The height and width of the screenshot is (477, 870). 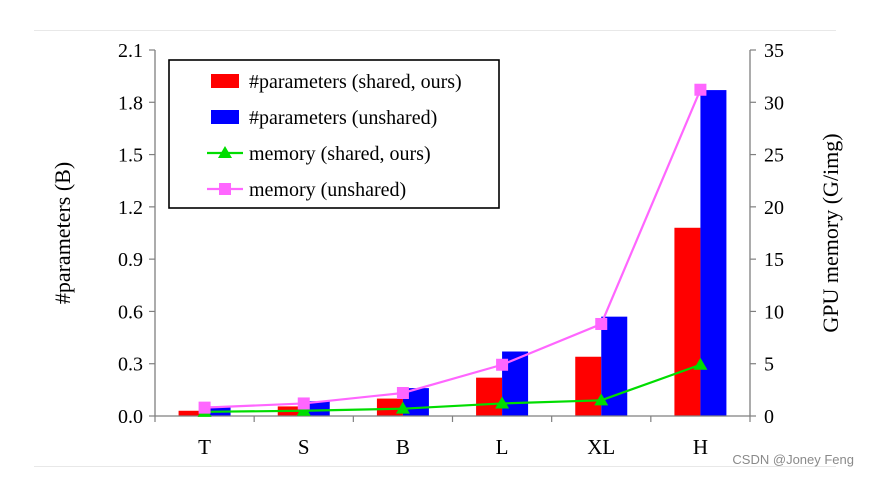 I want to click on x-tick-label: S, so click(x=304, y=447).